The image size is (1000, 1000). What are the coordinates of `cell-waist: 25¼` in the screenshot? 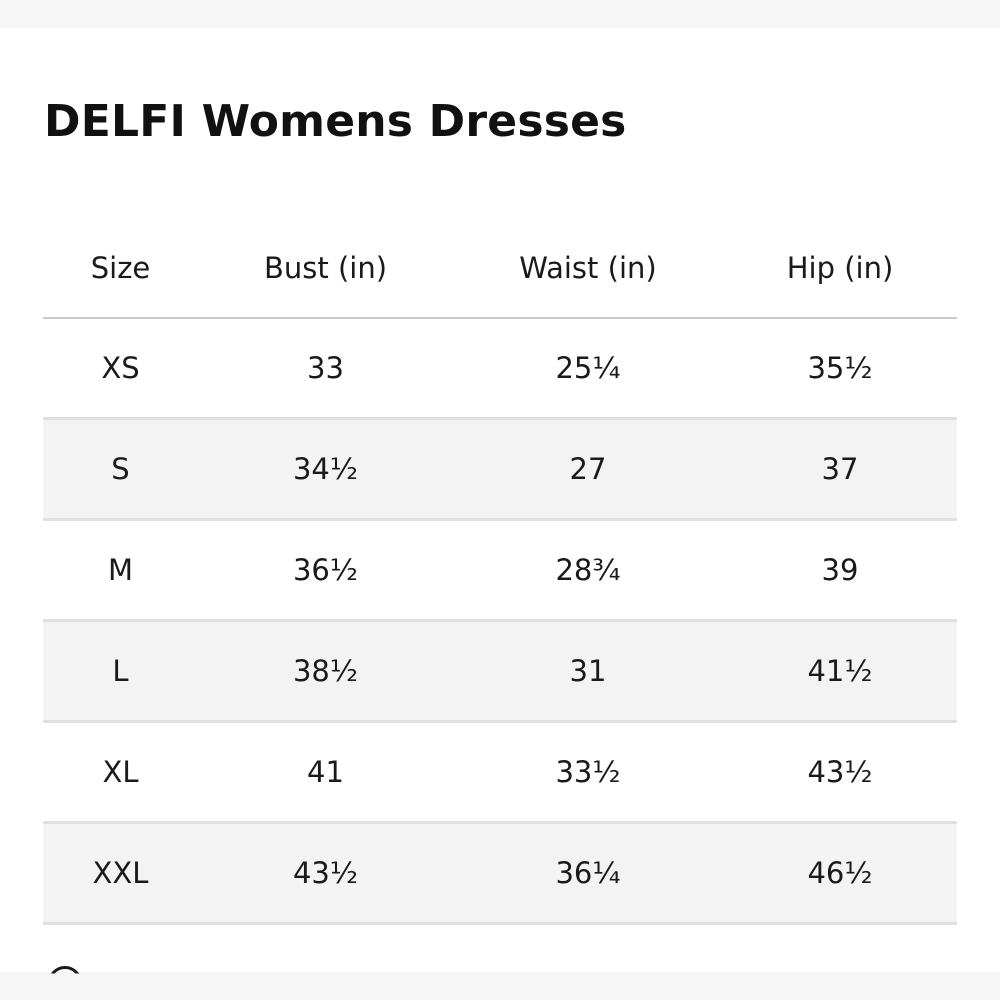 It's located at (588, 369).